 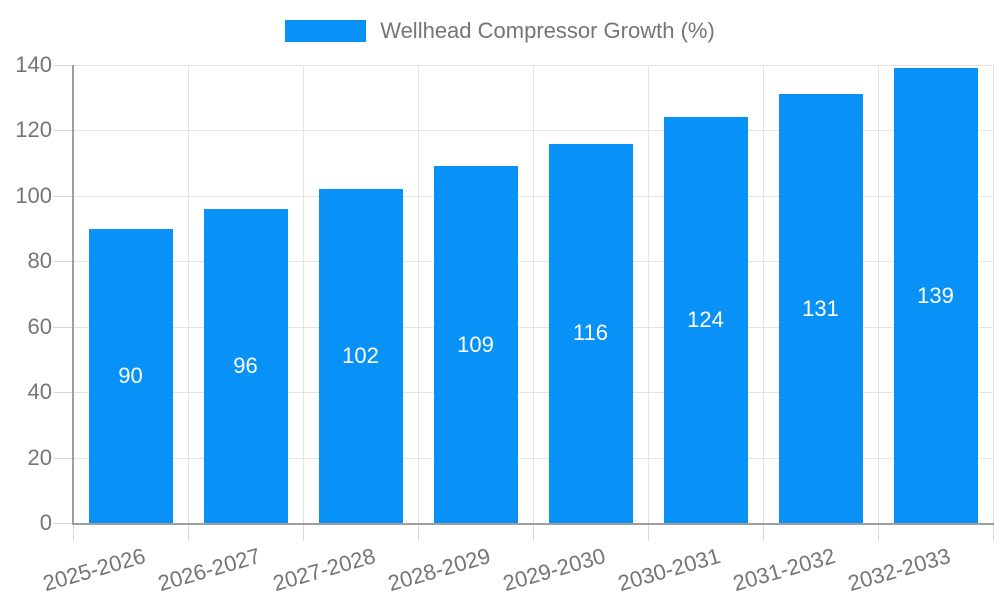 What do you see at coordinates (553, 570) in the screenshot?
I see `x-axis-category-label: 2029-2030` at bounding box center [553, 570].